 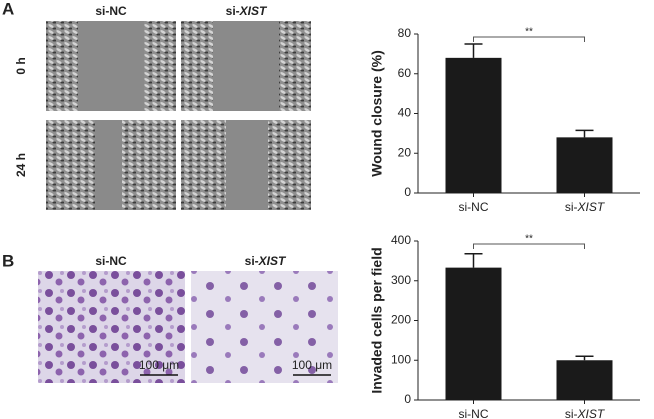 I want to click on y-tick-label: 60, so click(x=405, y=73).